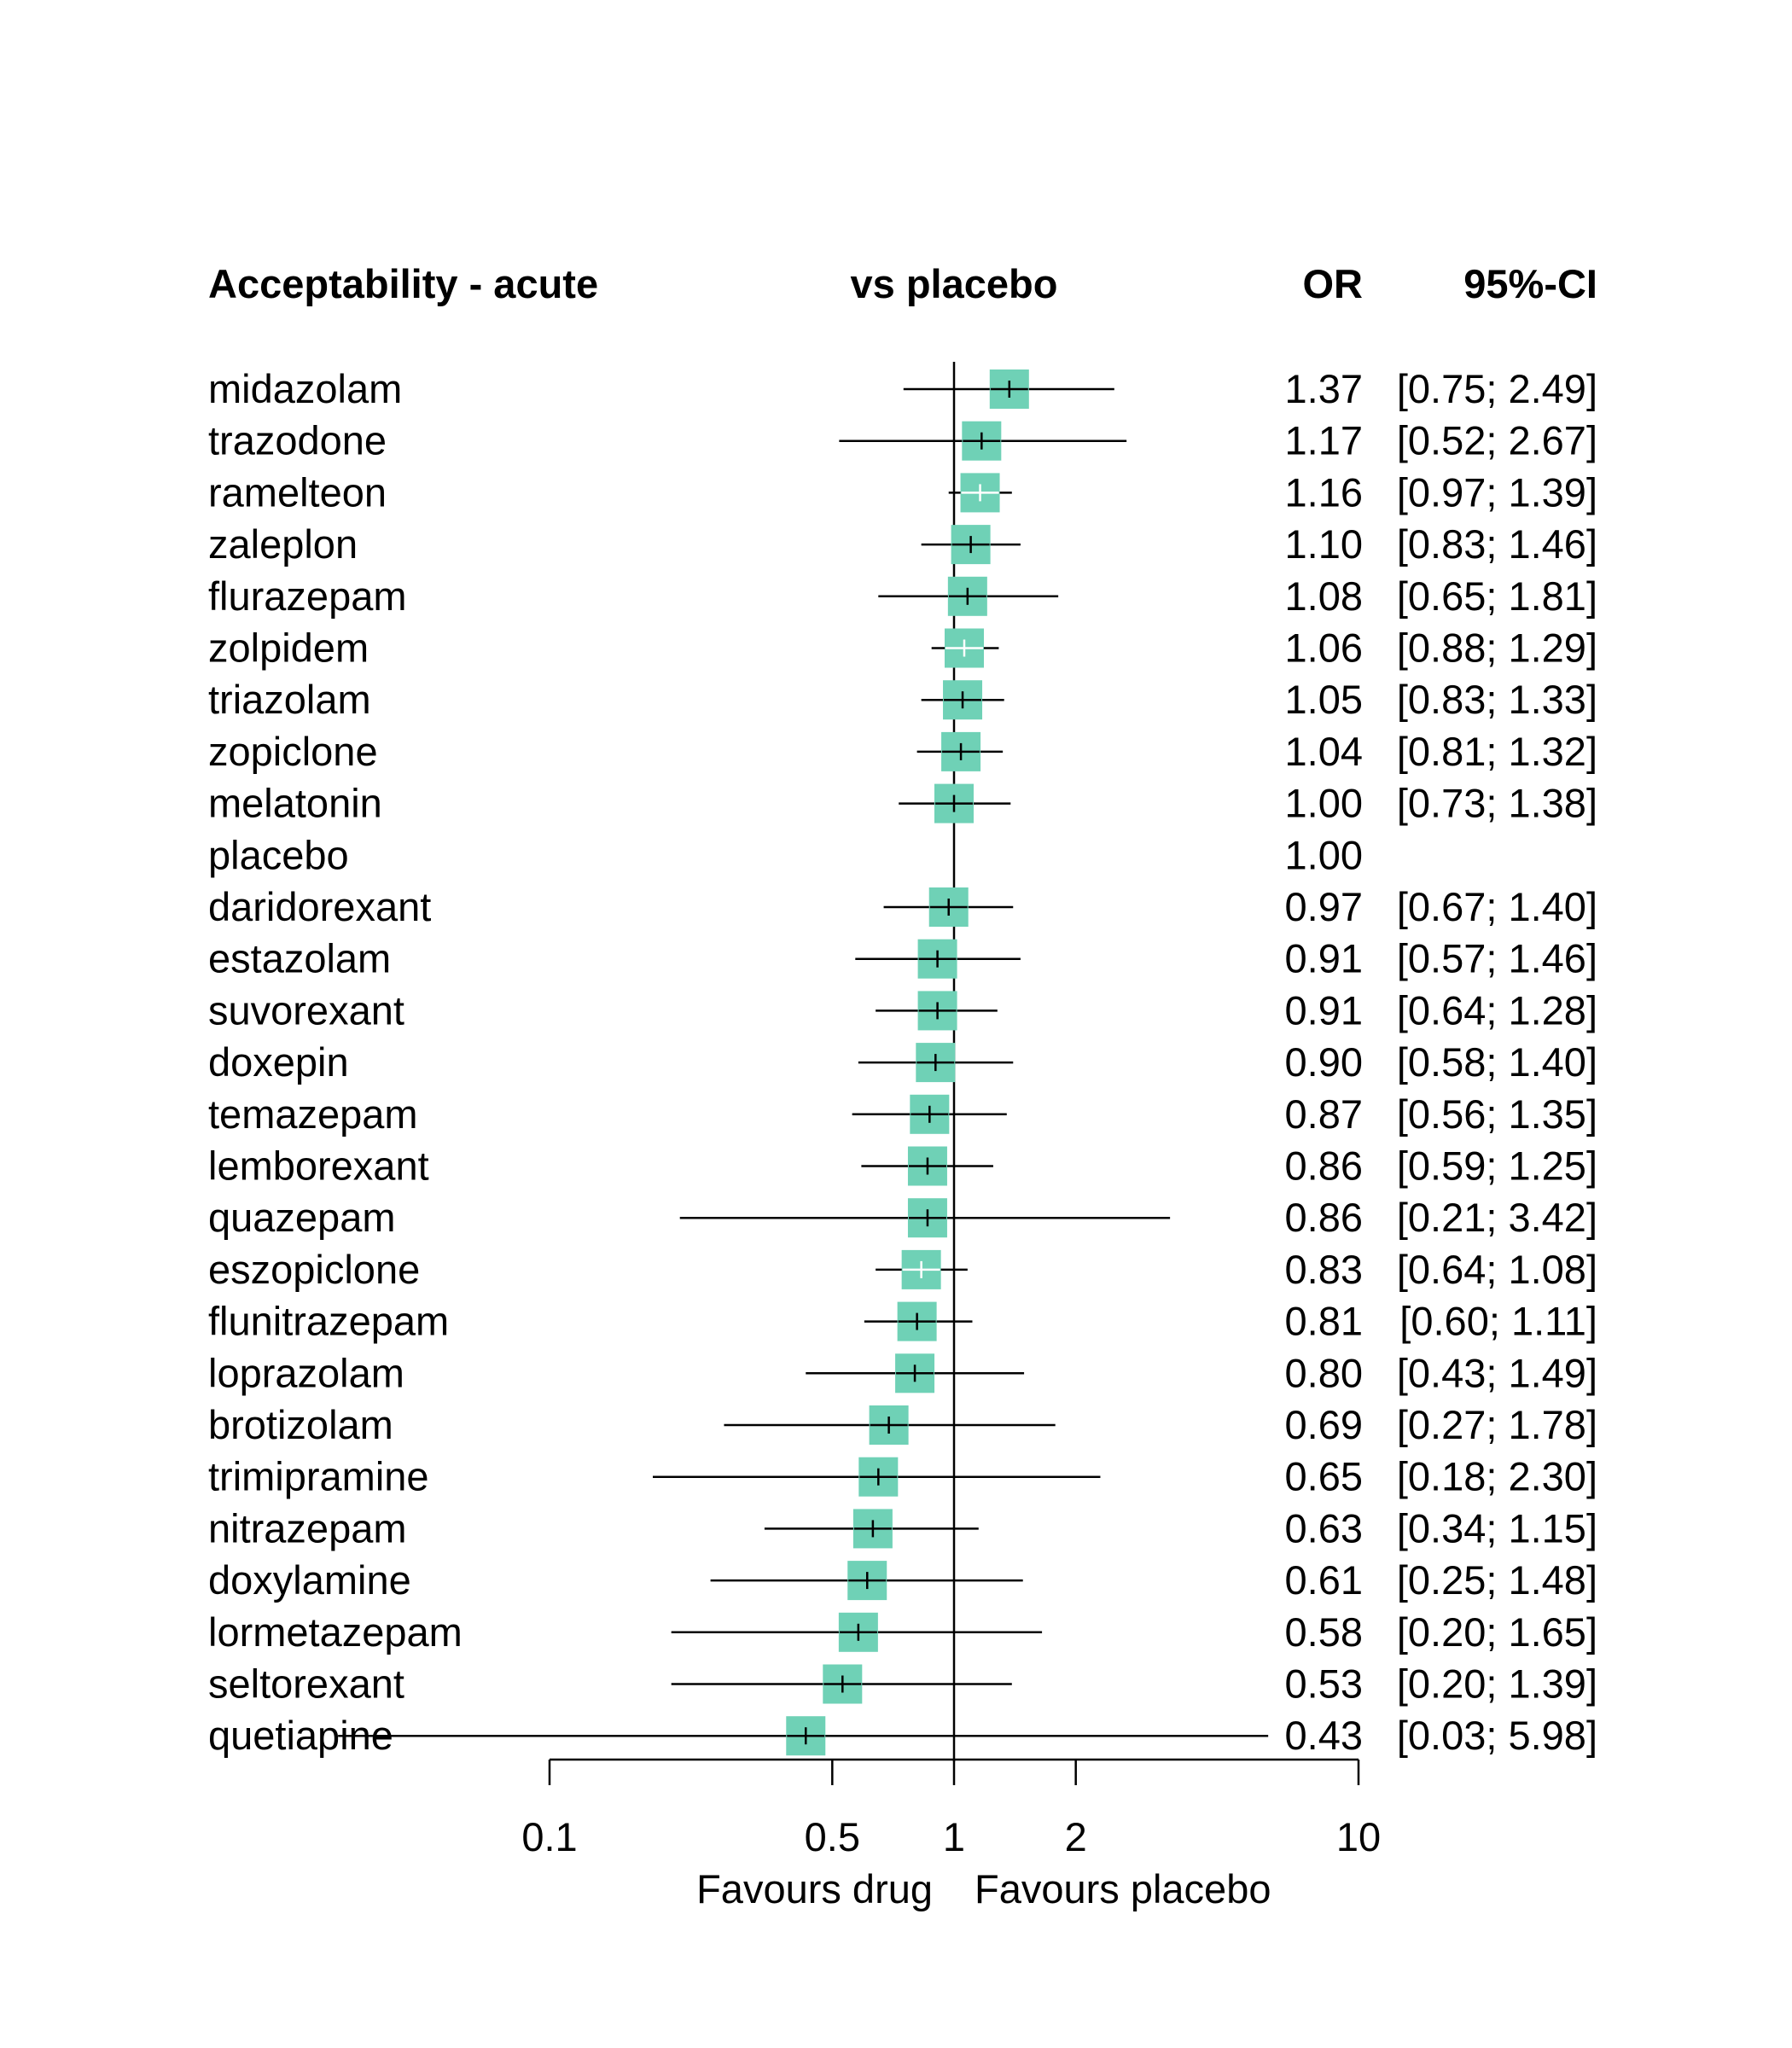 This screenshot has height=2048, width=1792. What do you see at coordinates (1324, 1580) in the screenshot?
I see `row-or-value: 0.61` at bounding box center [1324, 1580].